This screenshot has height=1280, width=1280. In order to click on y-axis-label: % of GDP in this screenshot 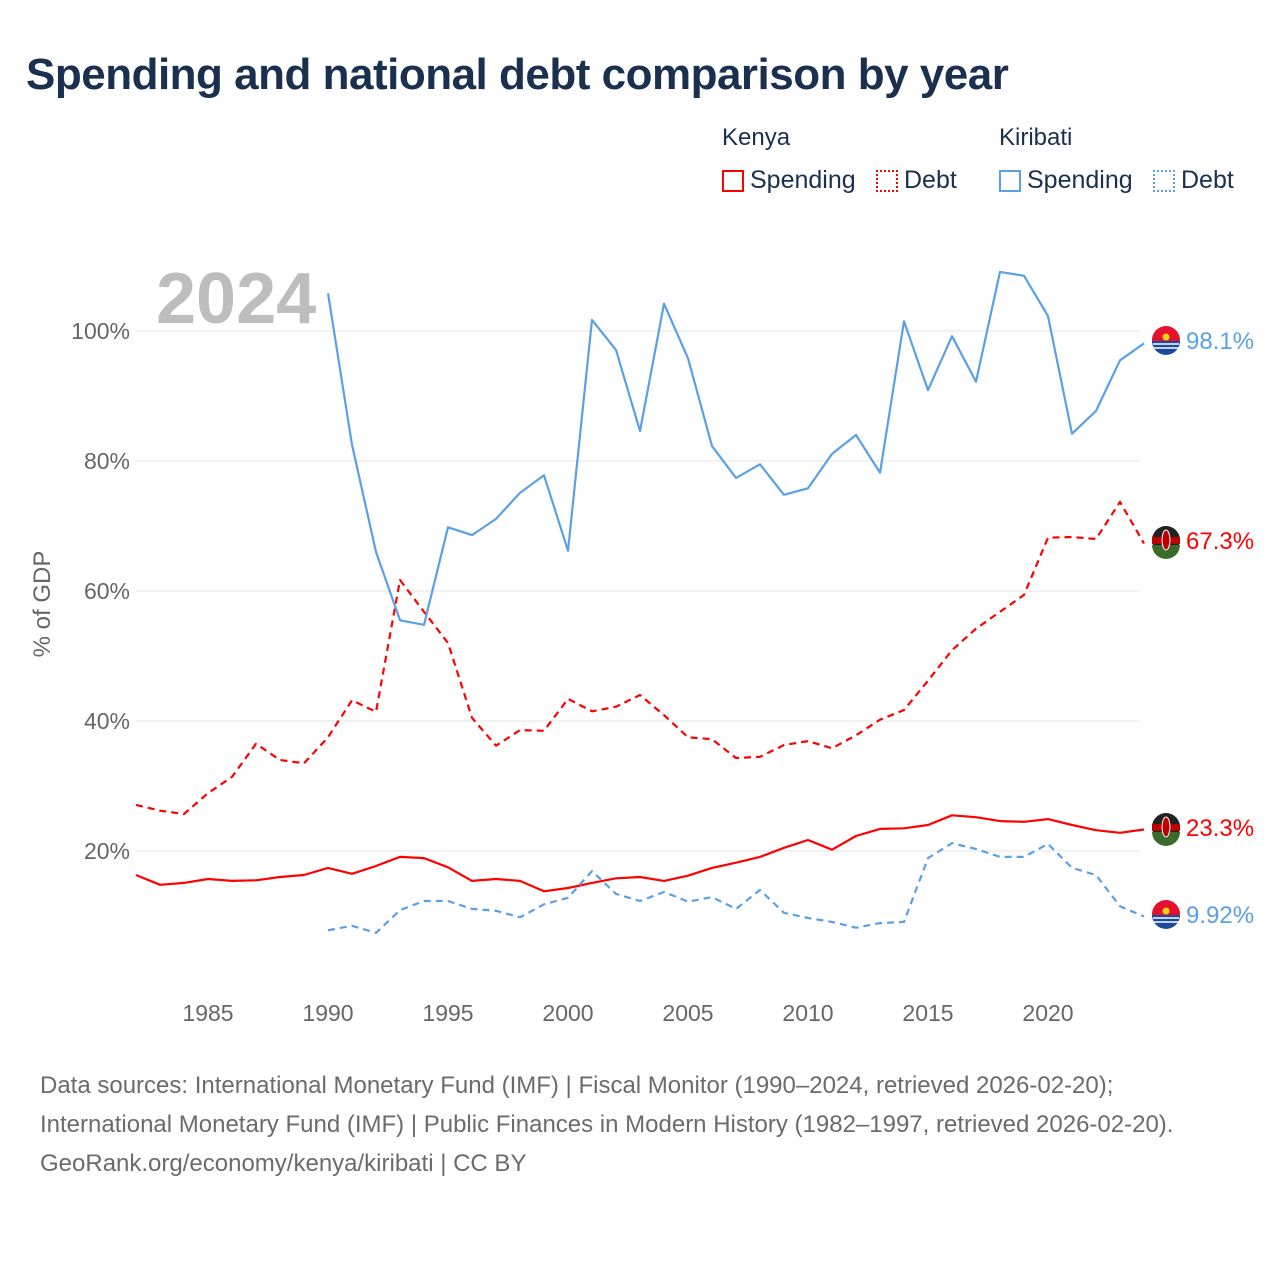, I will do `click(42, 604)`.